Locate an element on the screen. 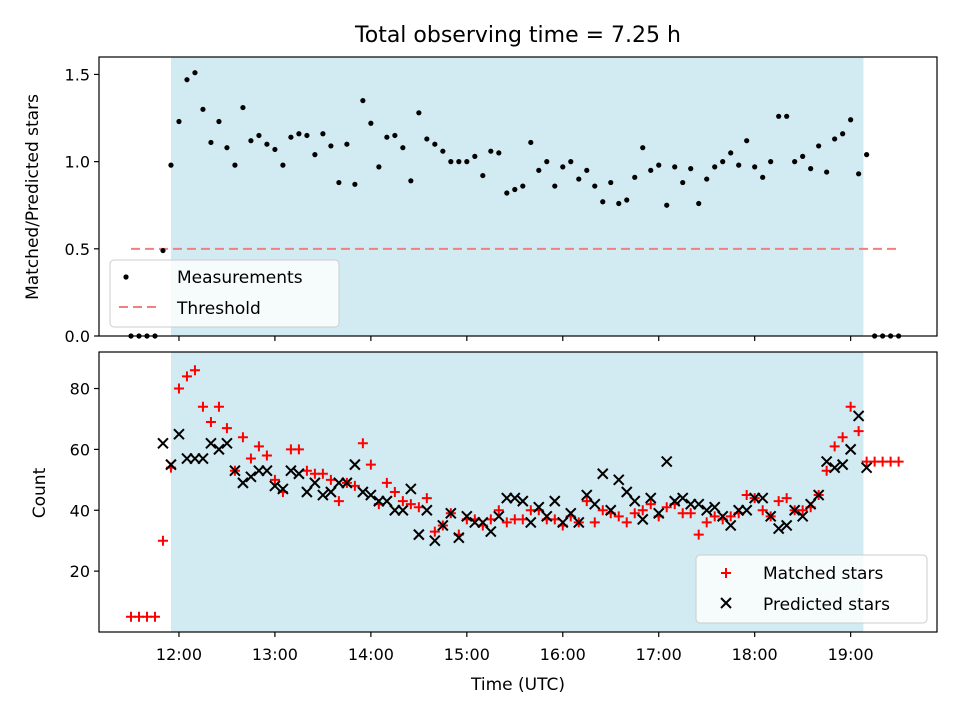 The width and height of the screenshot is (960, 720). top-chart-title: Total observing time = 7.25 h is located at coordinates (517, 35).